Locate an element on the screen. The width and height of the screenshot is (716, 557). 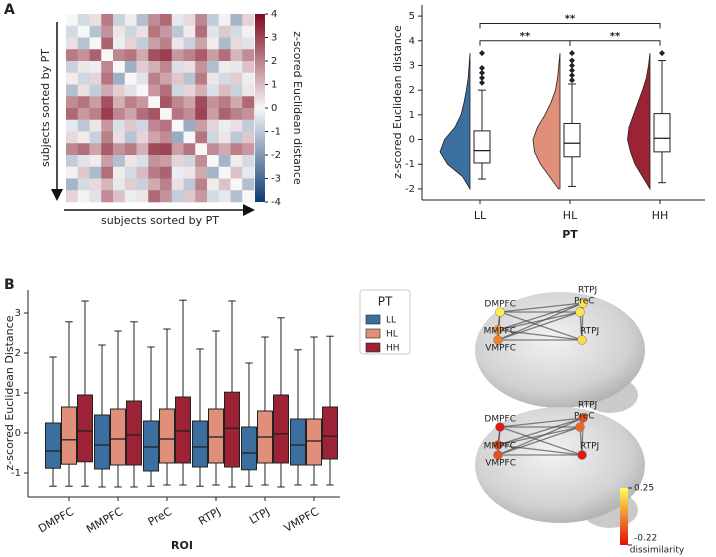
y-axis-label: z-scored Euclidean Distance is located at coordinates (9, 392).